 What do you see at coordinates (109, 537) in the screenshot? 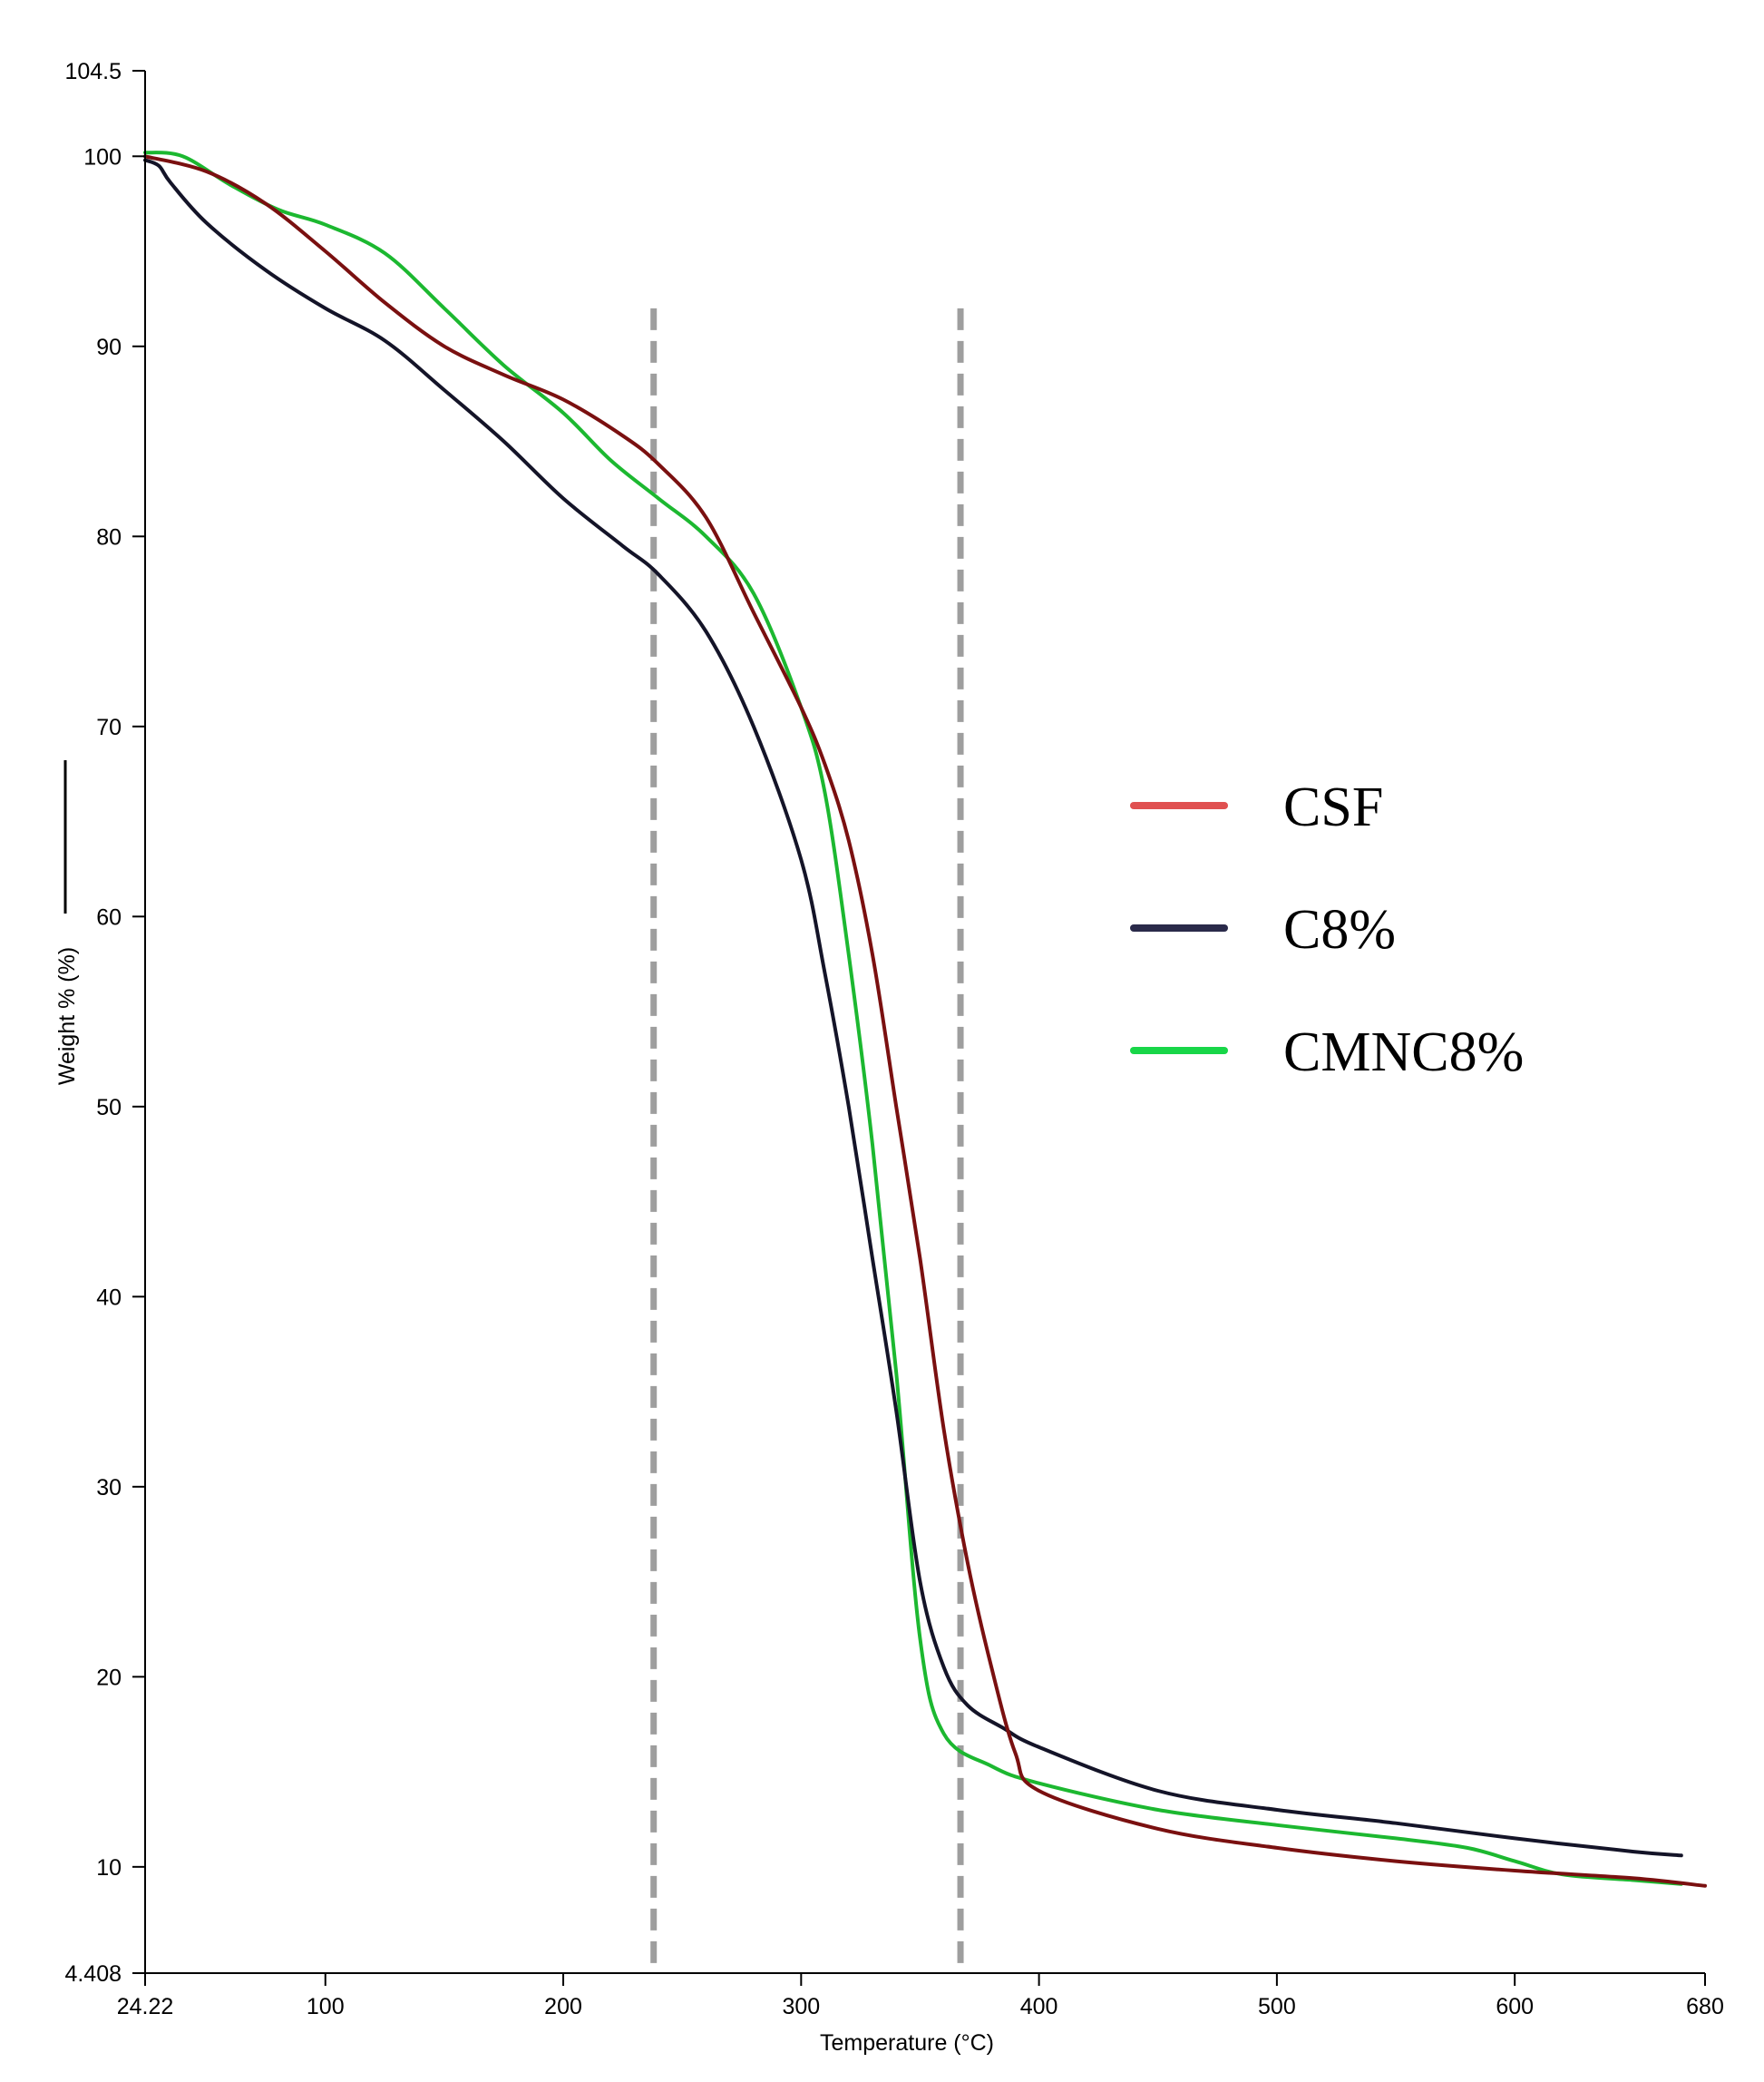
I see `y-tick-label: 80` at bounding box center [109, 537].